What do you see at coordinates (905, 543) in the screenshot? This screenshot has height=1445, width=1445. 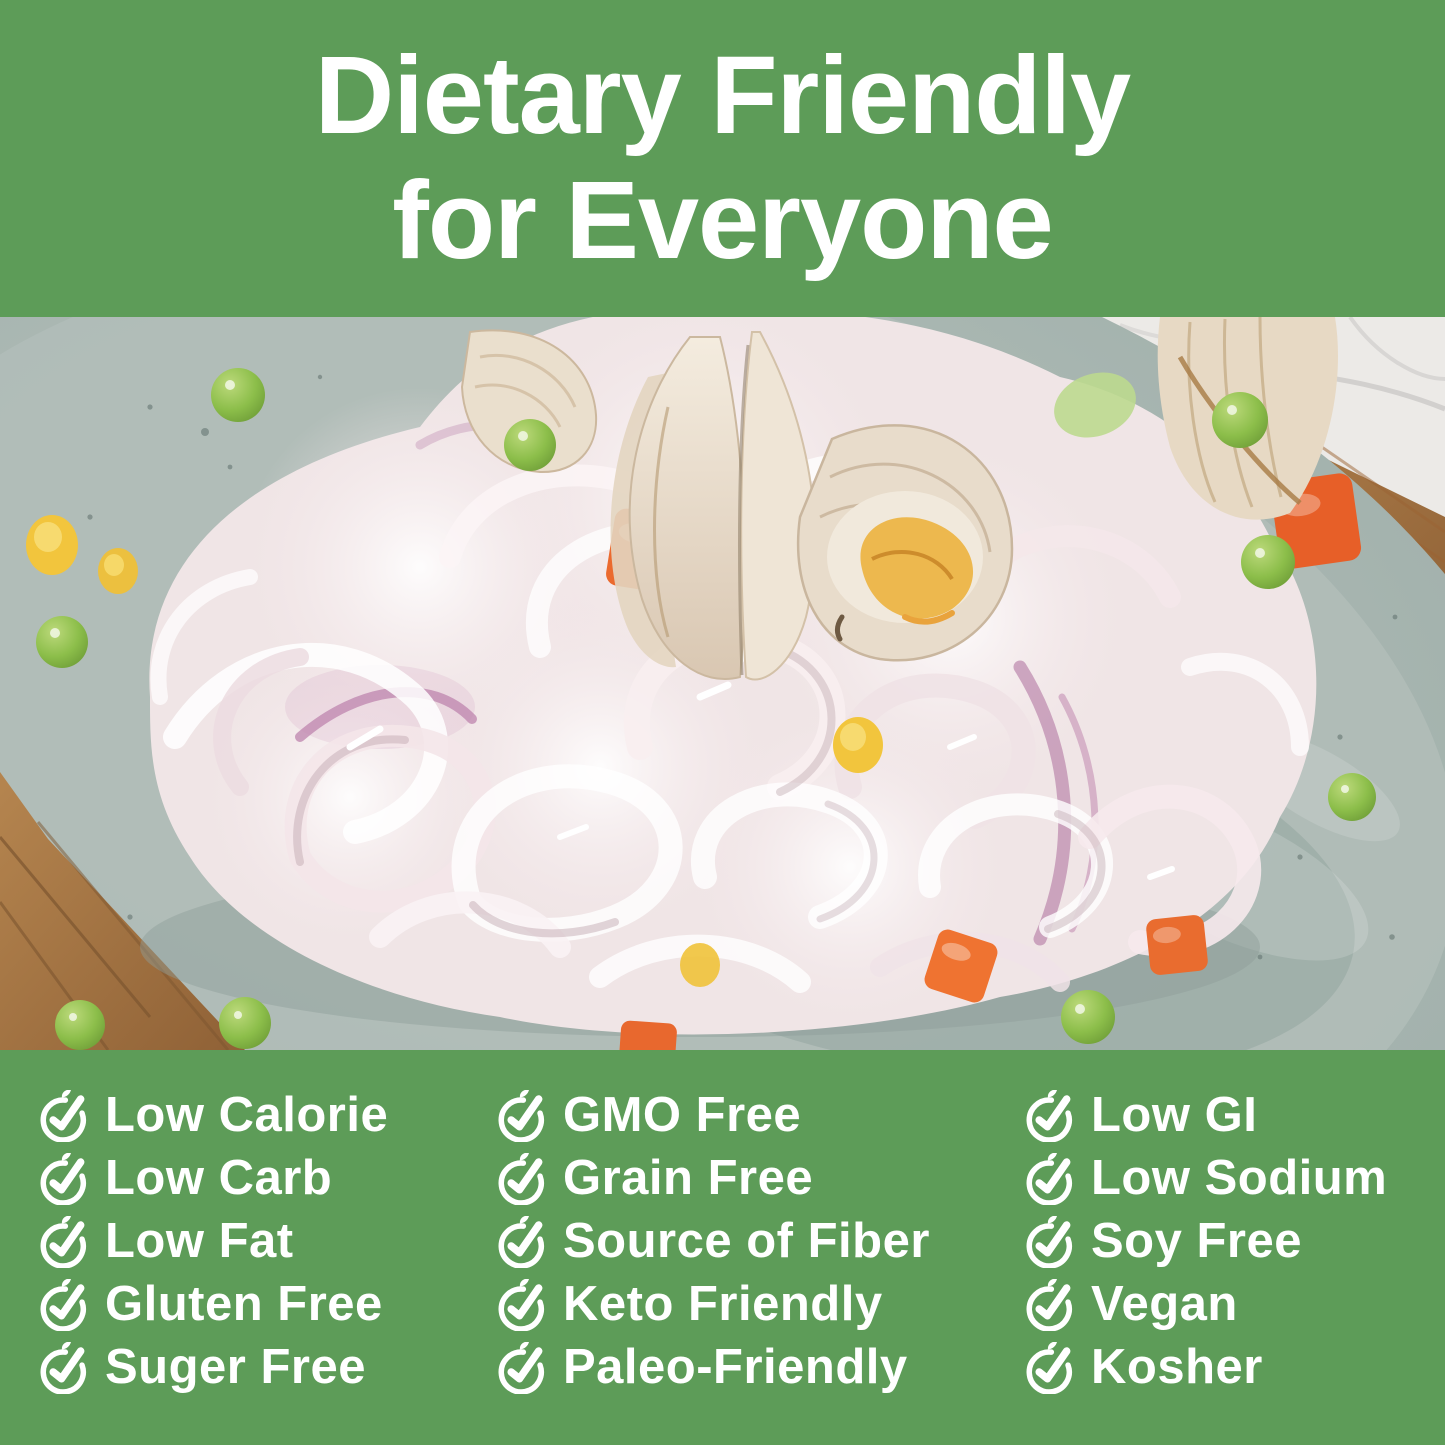 I see `clam-shell-open` at bounding box center [905, 543].